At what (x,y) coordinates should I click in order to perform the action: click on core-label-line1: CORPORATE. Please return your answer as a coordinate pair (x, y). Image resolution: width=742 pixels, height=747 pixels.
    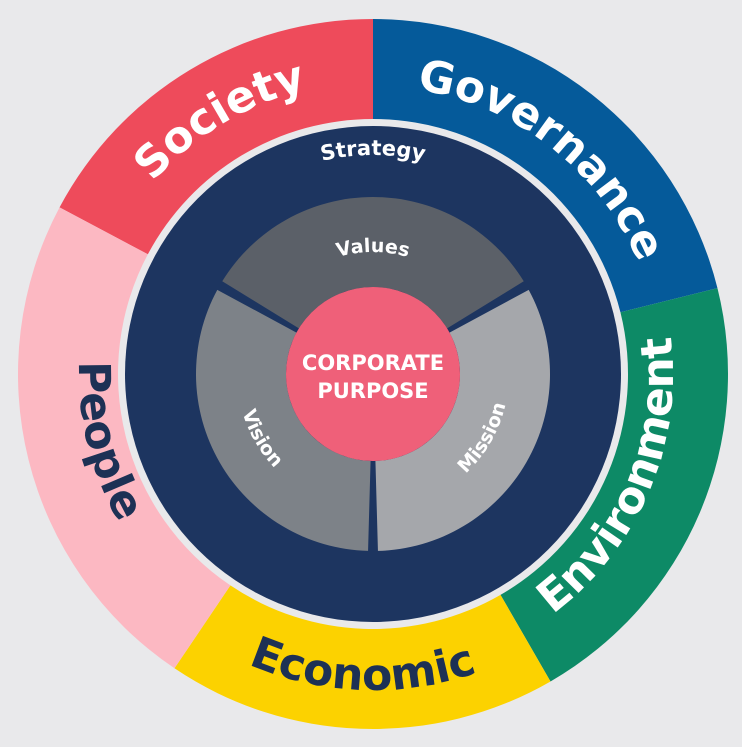
    Looking at the image, I should click on (373, 363).